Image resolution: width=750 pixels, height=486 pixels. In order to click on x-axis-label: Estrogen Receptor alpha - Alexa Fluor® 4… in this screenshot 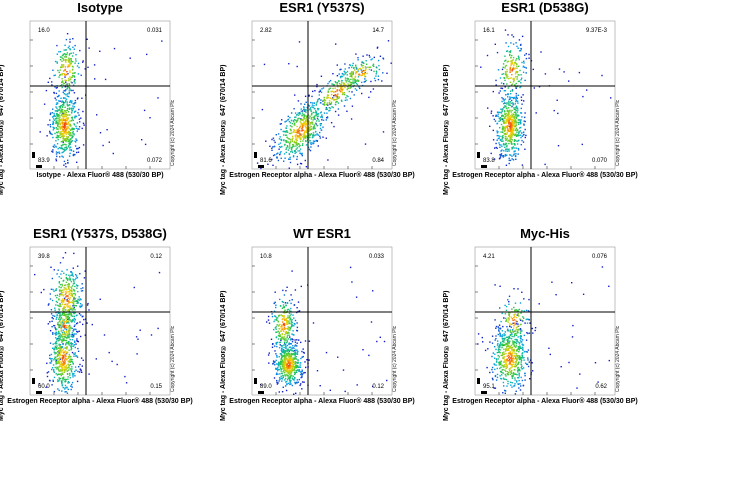, I will do `click(100, 401)`.